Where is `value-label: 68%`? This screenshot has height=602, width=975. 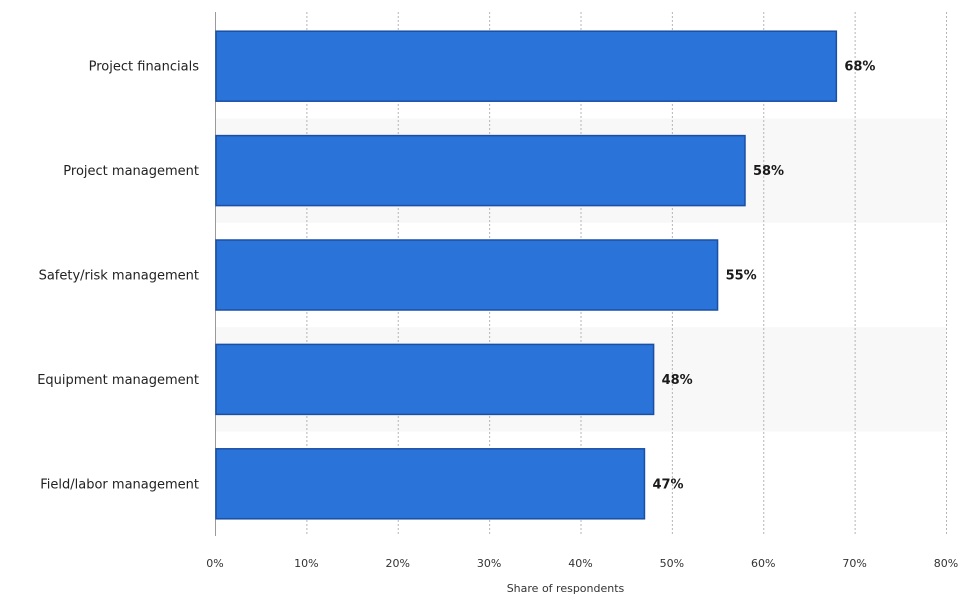
value-label: 68% is located at coordinates (859, 67).